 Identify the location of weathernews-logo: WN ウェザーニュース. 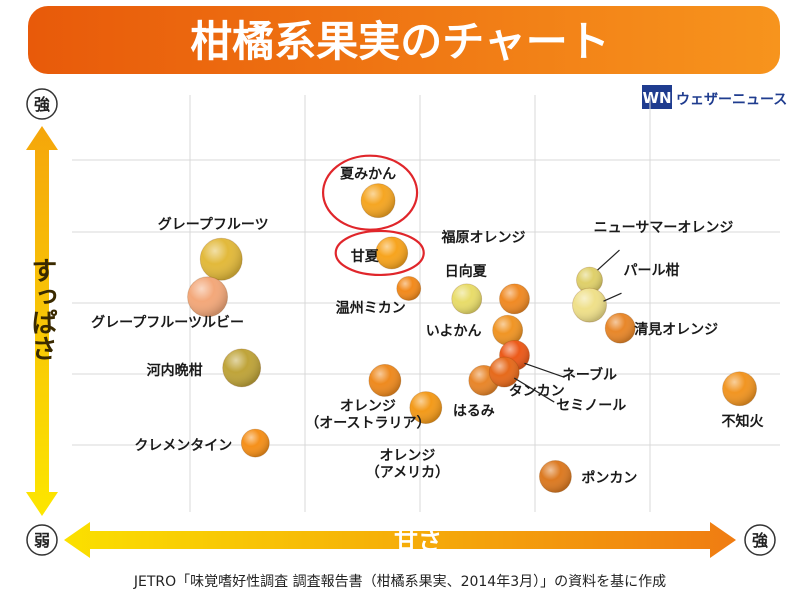
(714, 97).